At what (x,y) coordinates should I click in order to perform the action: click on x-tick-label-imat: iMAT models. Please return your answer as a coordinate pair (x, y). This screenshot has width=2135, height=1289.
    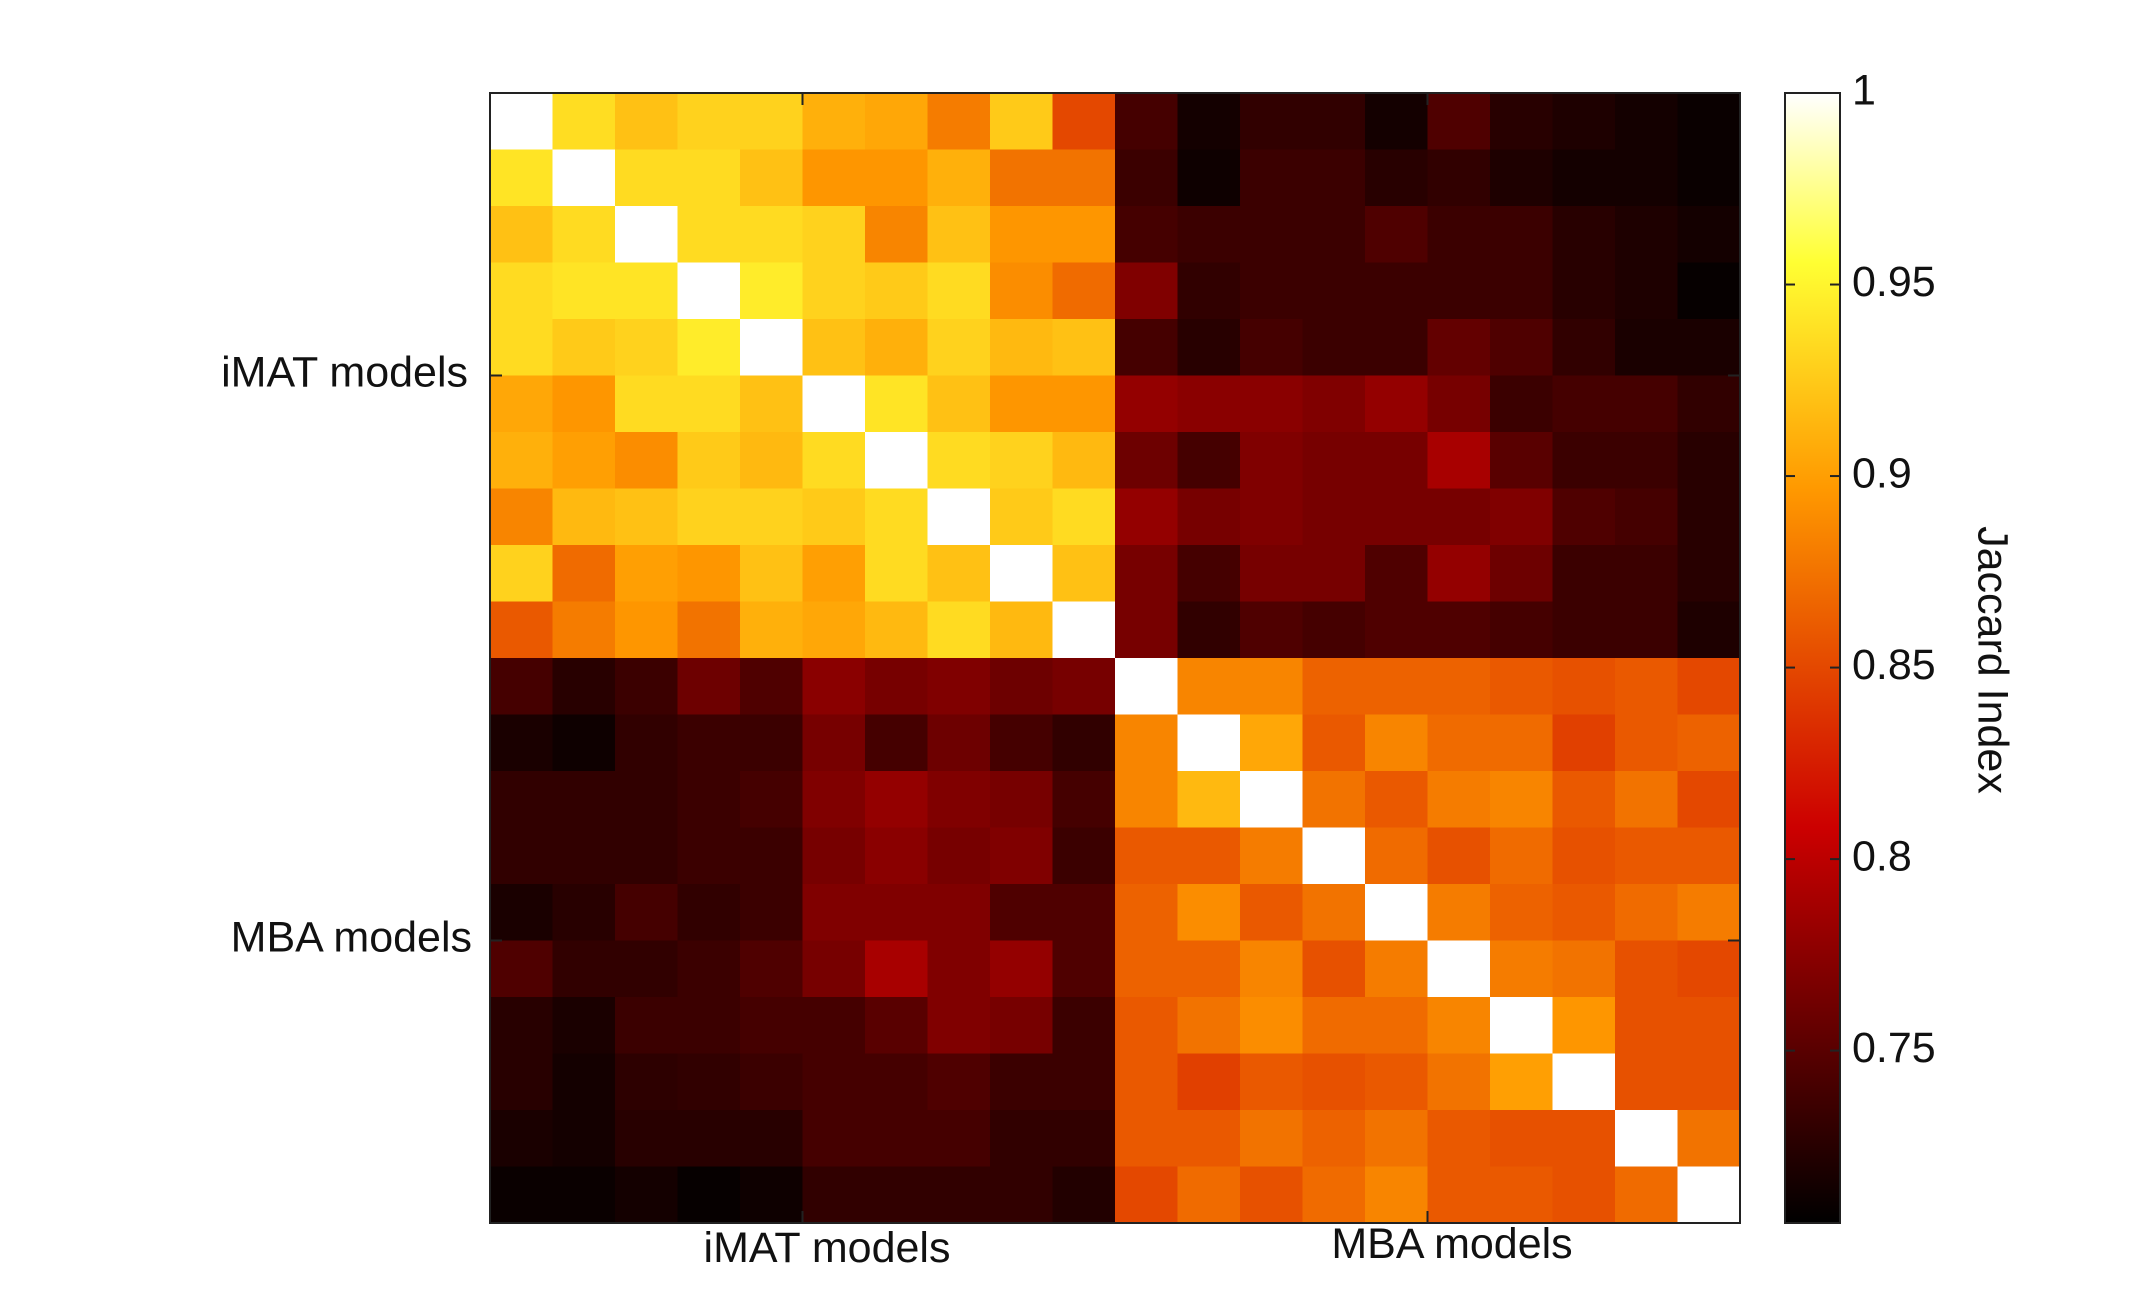
    Looking at the image, I should click on (827, 1248).